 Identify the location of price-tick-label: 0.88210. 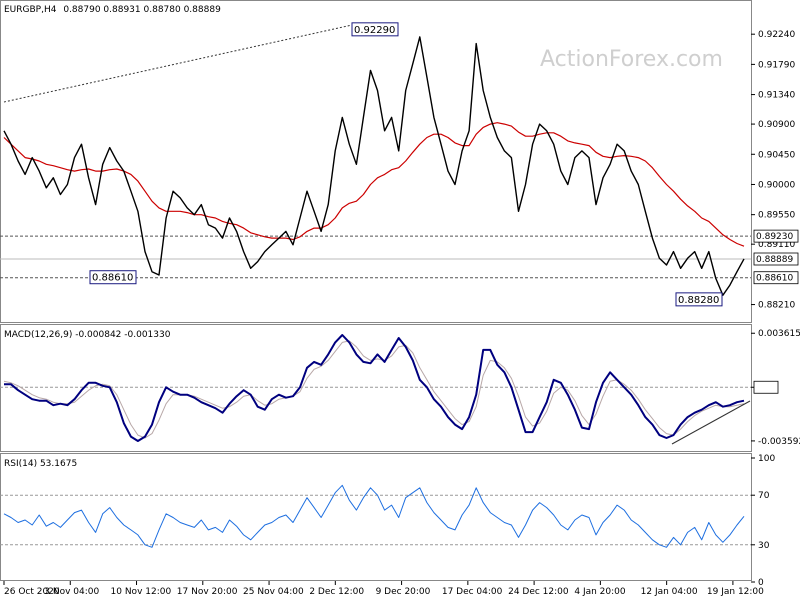
(776, 306).